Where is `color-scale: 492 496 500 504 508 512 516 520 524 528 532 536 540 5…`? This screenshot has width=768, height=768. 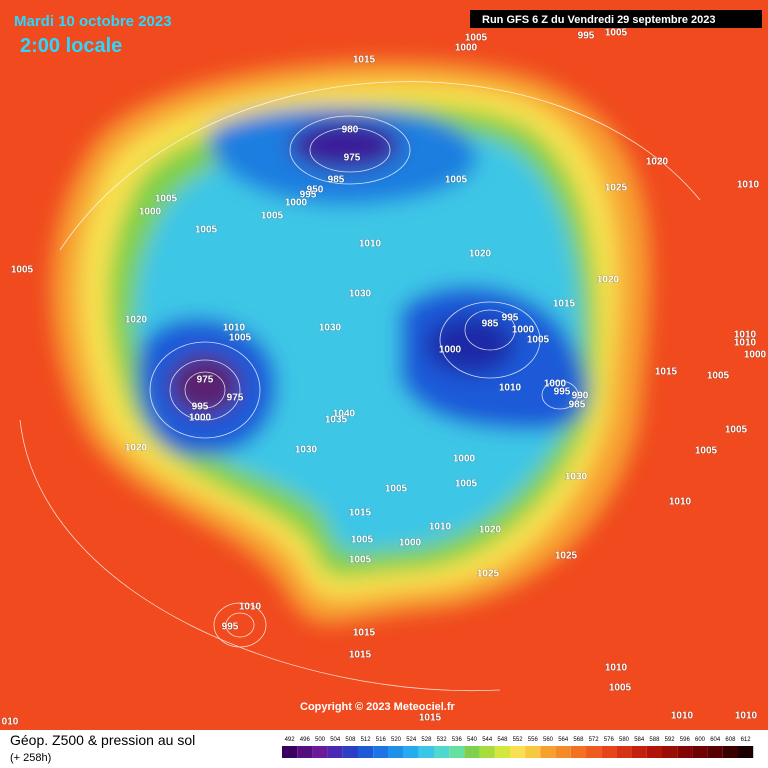
color-scale: 492 496 500 504 508 512 516 520 524 528 532 536 540 5… is located at coordinates (518, 747).